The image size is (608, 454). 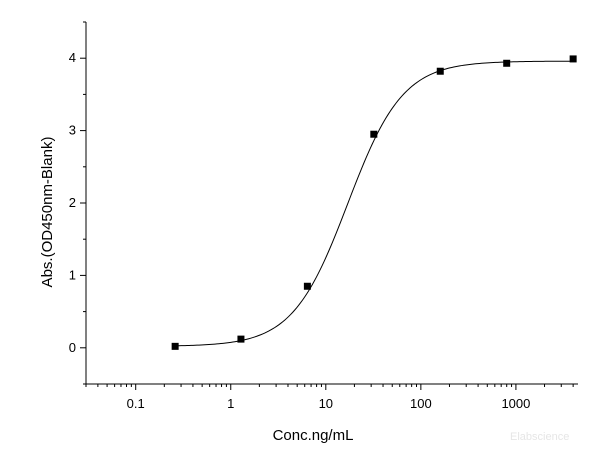 I want to click on x-tick-label: 100, so click(x=421, y=403).